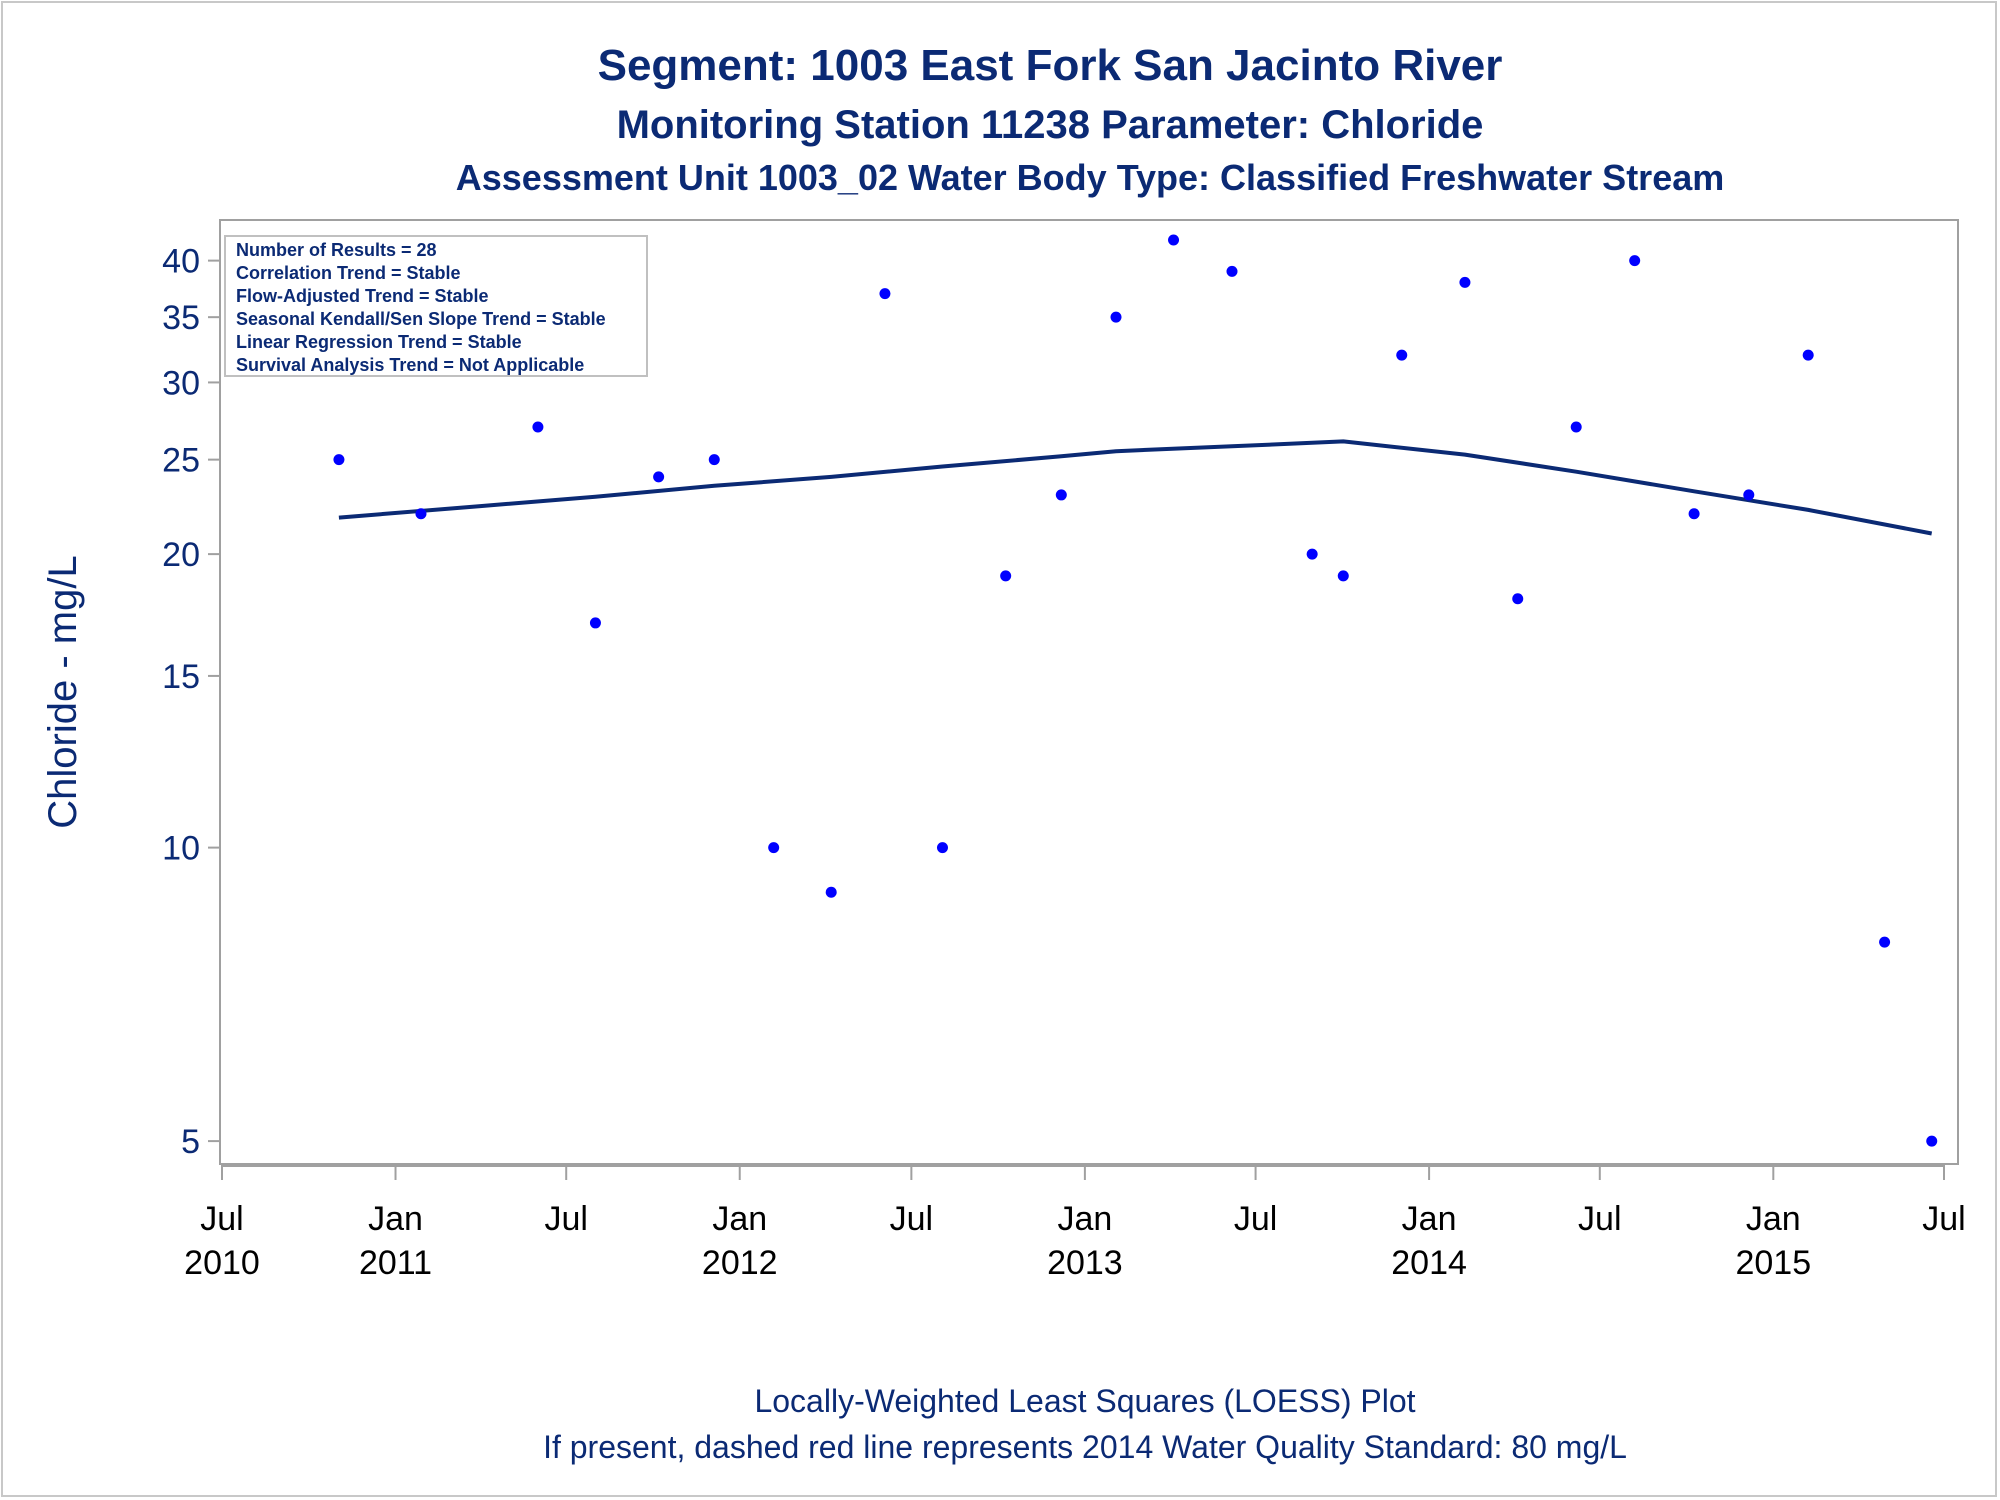 The width and height of the screenshot is (2000, 1500). I want to click on y-axis-label: Chloride - mg/L, so click(63, 691).